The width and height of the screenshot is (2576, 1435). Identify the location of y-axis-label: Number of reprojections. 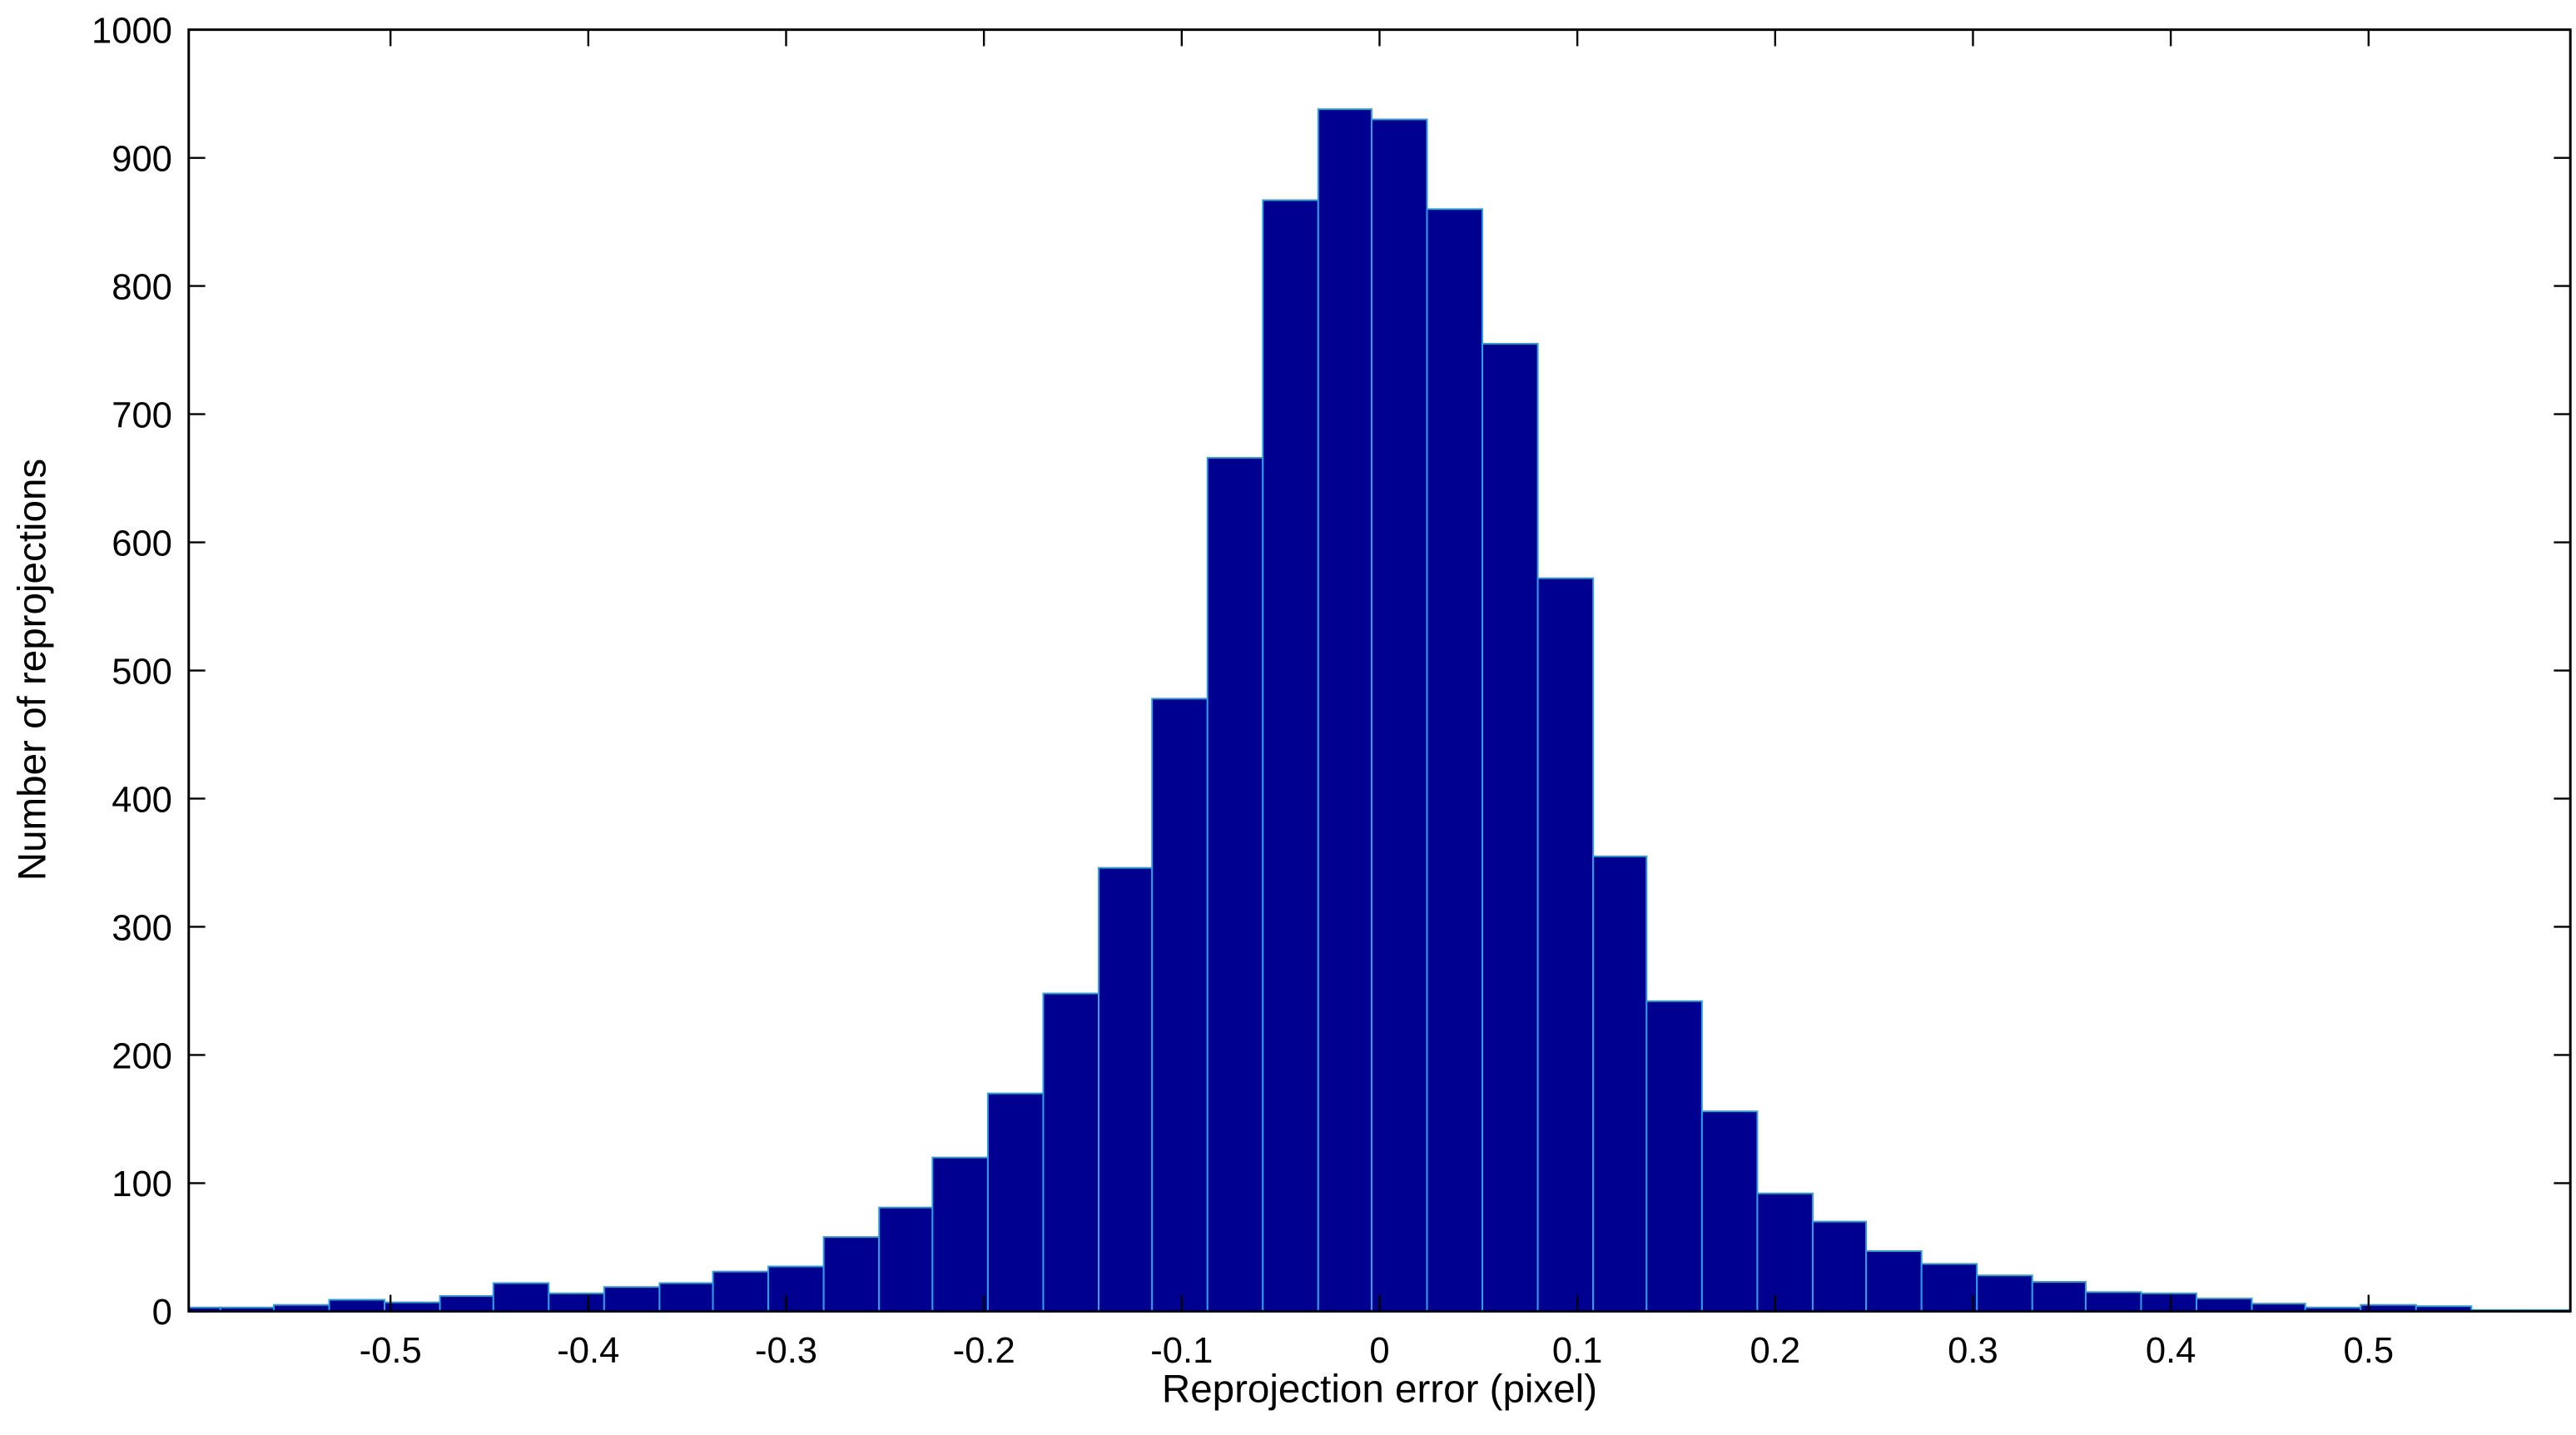
(32, 670).